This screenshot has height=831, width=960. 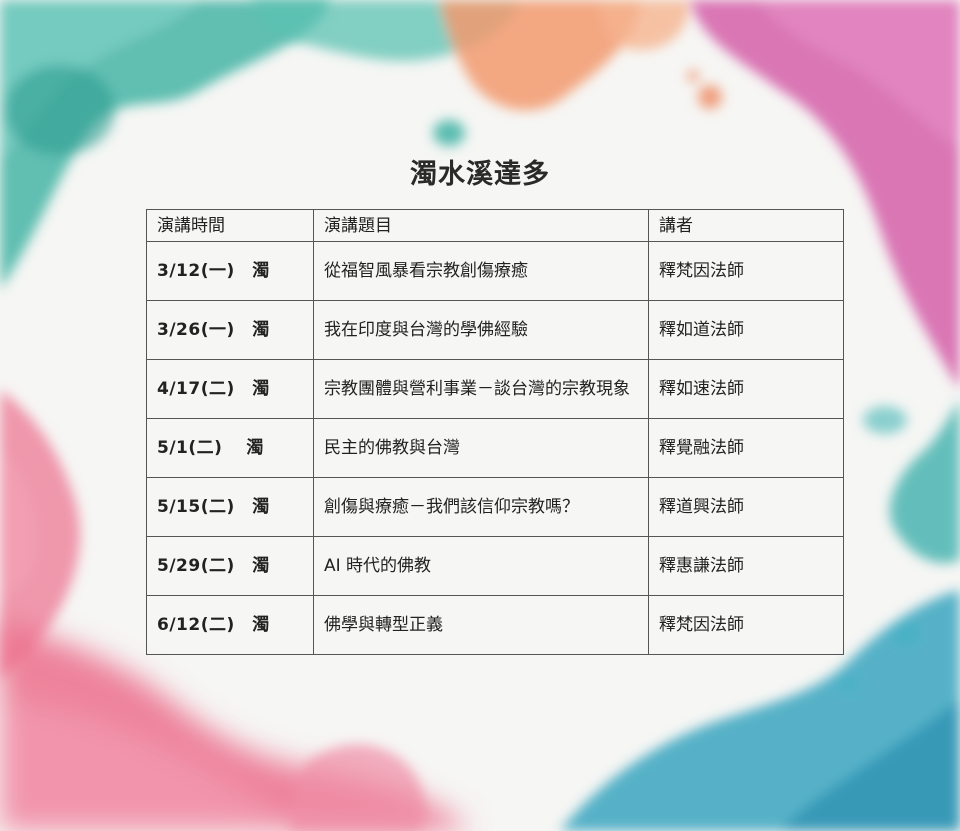 What do you see at coordinates (481, 566) in the screenshot?
I see `lecture-topic: AI 時代的佛教` at bounding box center [481, 566].